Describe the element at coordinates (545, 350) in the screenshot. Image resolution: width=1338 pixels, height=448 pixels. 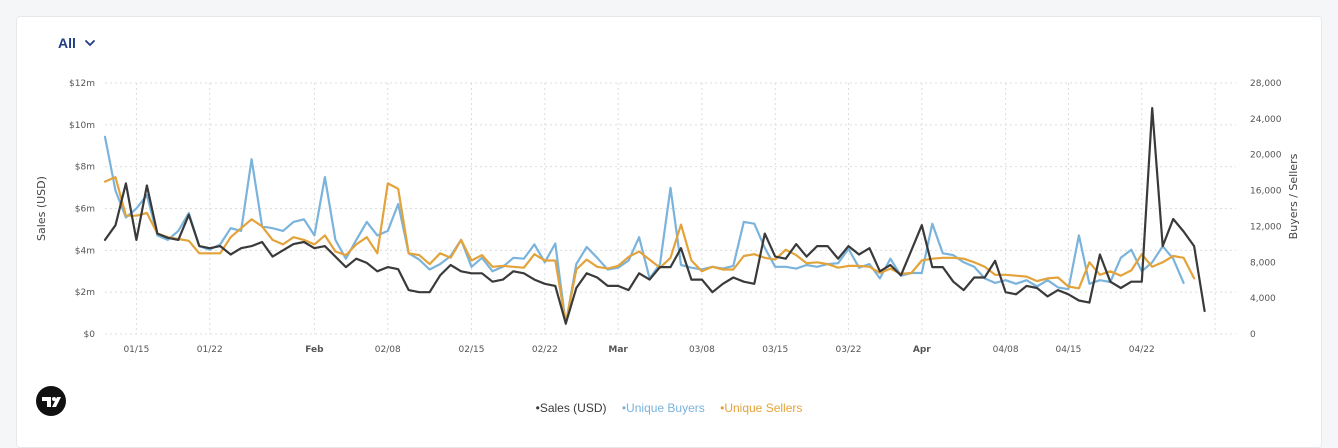
I see `x-tick-label: 02/22` at that location.